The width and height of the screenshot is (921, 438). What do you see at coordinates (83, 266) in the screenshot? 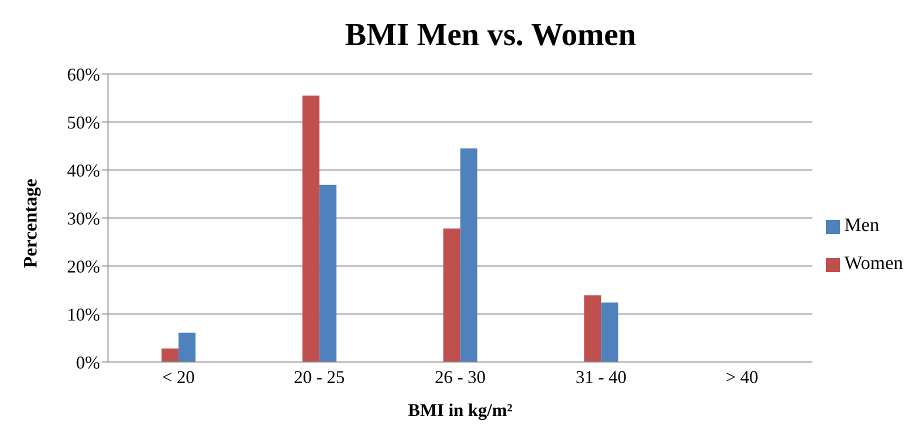
I see `y-tick-label: 20%` at bounding box center [83, 266].